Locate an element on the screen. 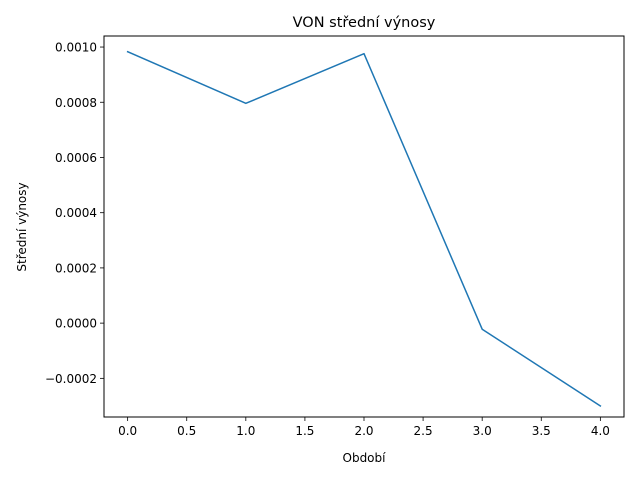 This screenshot has width=640, height=480. y-tick-label: 0.0004 is located at coordinates (76, 213).